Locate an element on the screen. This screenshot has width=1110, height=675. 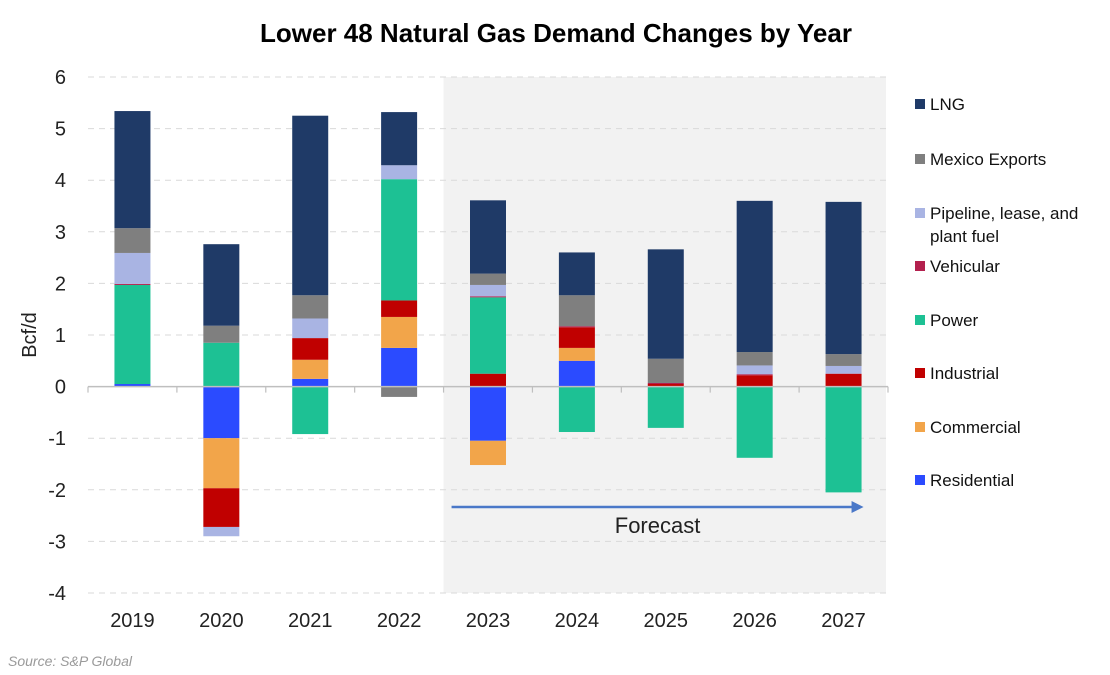
y-tick-label: 4 is located at coordinates (60, 181).